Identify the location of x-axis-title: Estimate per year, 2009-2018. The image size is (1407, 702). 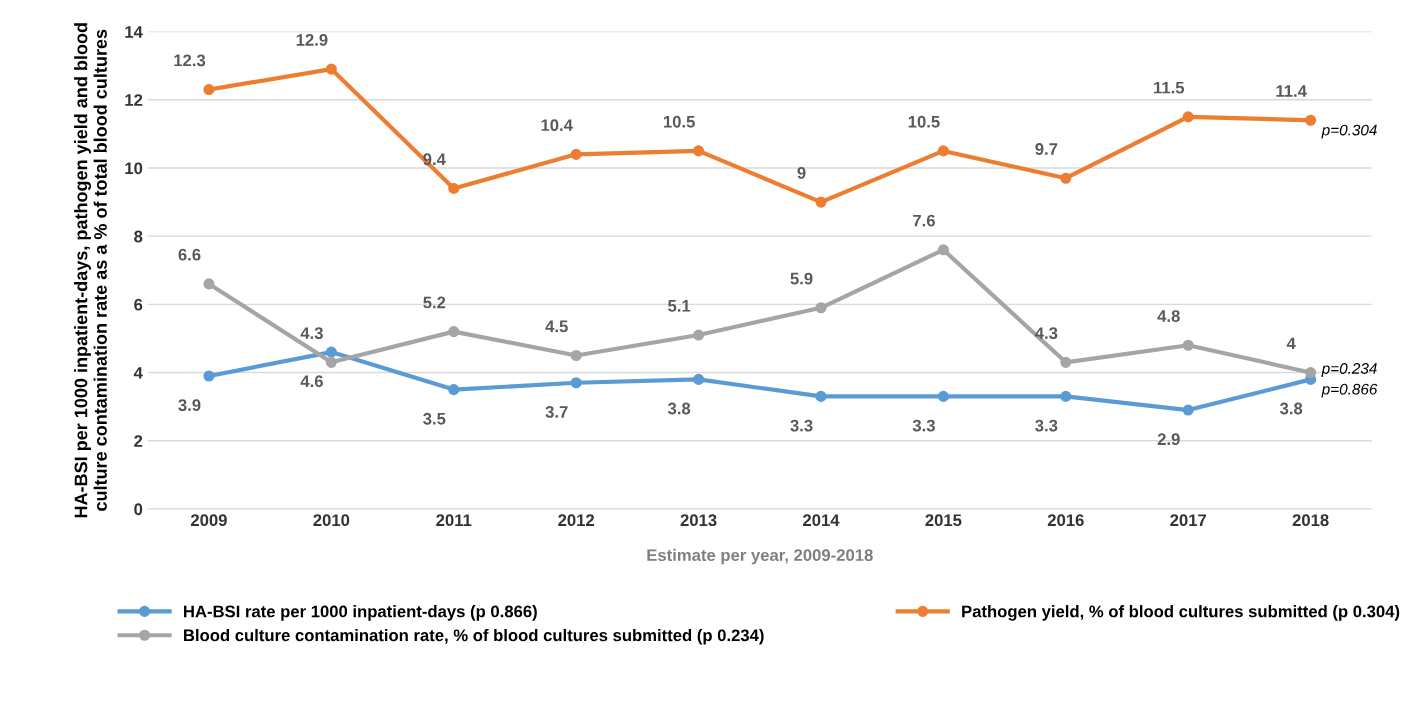
(760, 556).